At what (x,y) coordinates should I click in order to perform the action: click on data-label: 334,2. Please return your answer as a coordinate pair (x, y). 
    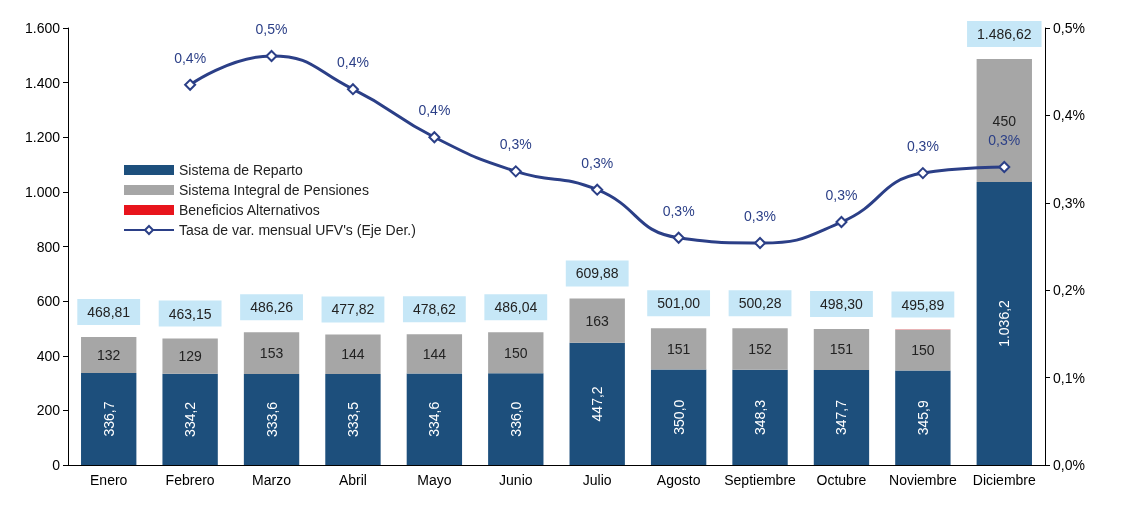
    Looking at the image, I should click on (190, 419).